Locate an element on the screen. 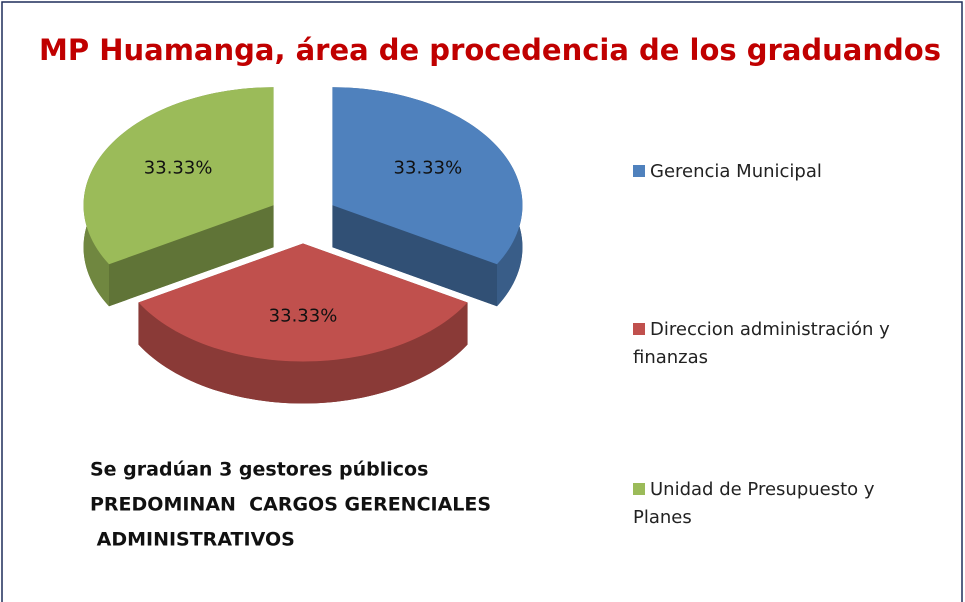 This screenshot has width=965, height=602. legend-entry: Unidad de Presupuesto y Planes is located at coordinates (774, 504).